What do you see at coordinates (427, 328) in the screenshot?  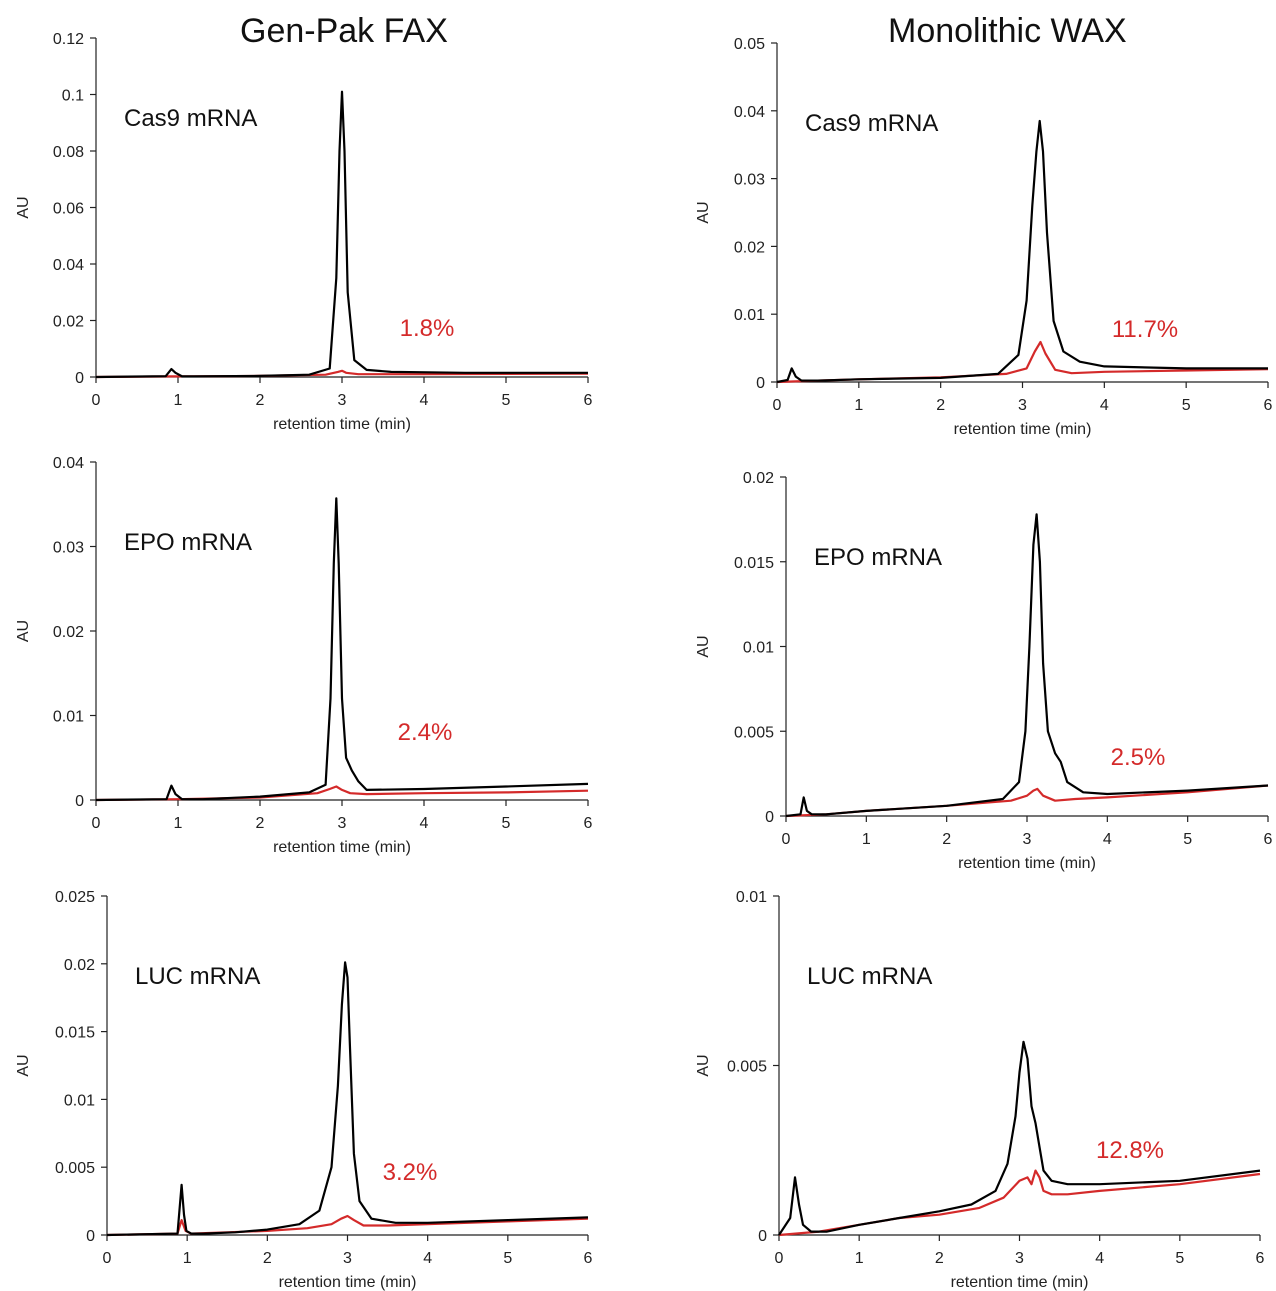 I see `percentage-annotation: 1.8%` at bounding box center [427, 328].